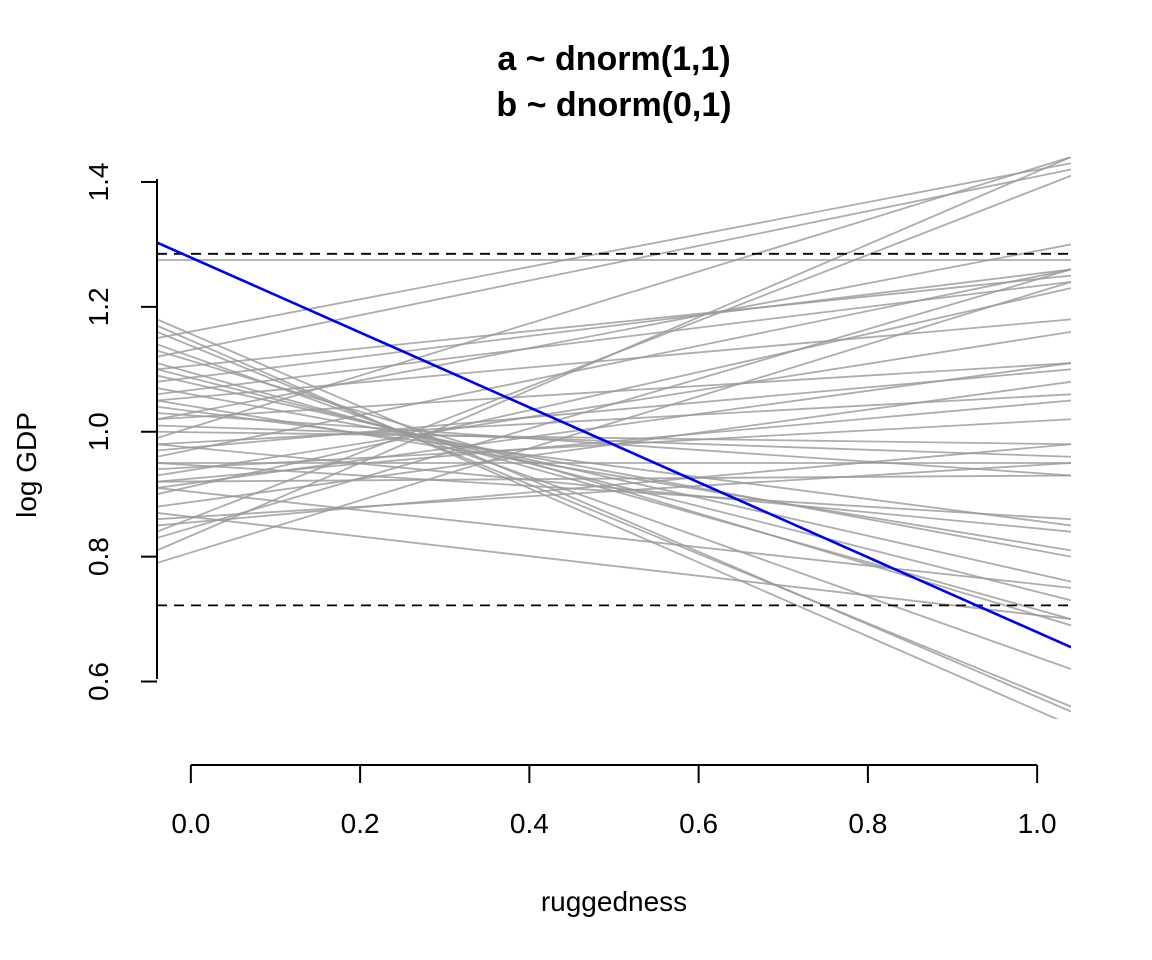 The width and height of the screenshot is (1152, 960). I want to click on chart-title-line-2: b ~ dnorm(0,1), so click(613, 105).